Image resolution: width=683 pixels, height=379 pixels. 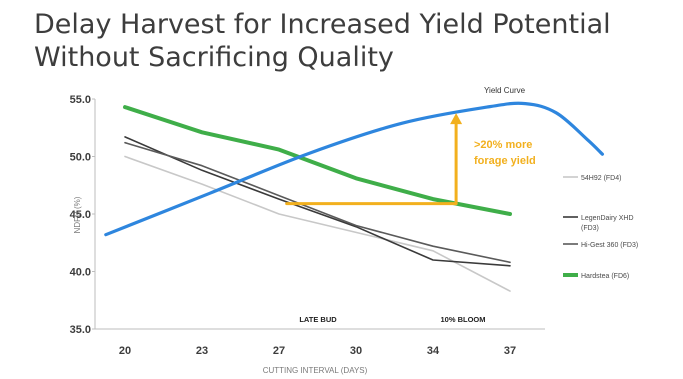 I want to click on ten-percent-bloom-label: 10% BLOOM, so click(x=462, y=319).